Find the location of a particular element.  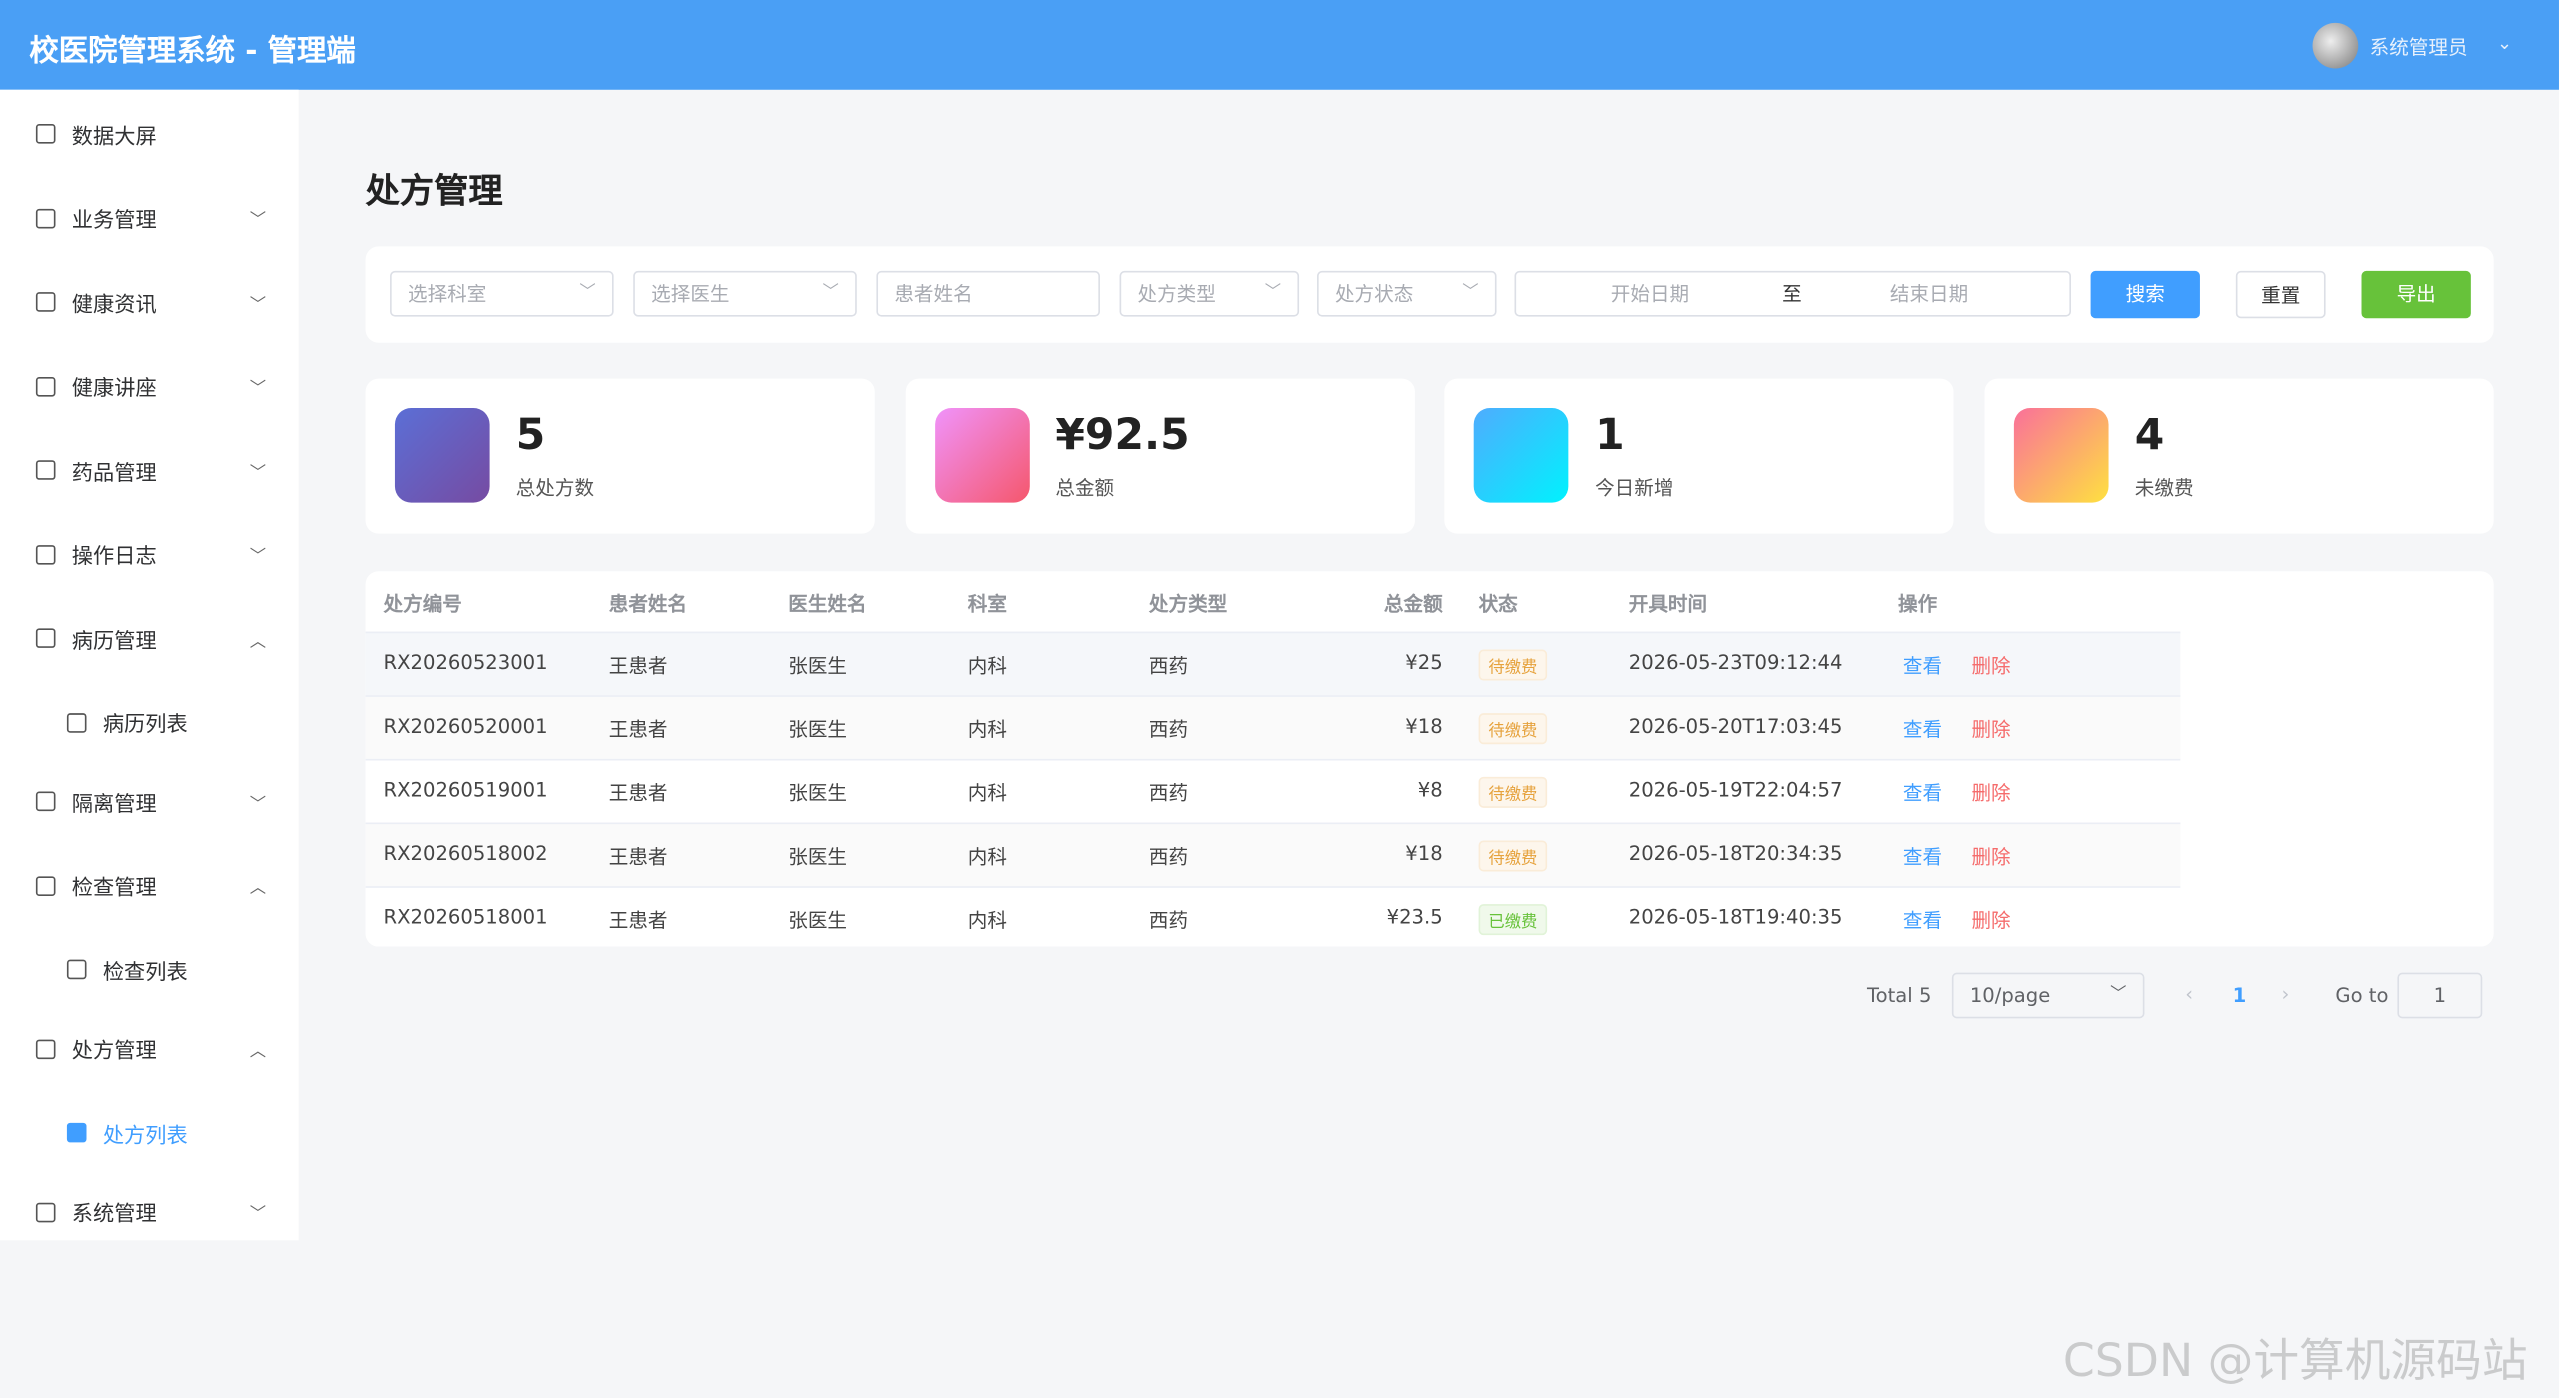

column-header: 科室 is located at coordinates (987, 604).